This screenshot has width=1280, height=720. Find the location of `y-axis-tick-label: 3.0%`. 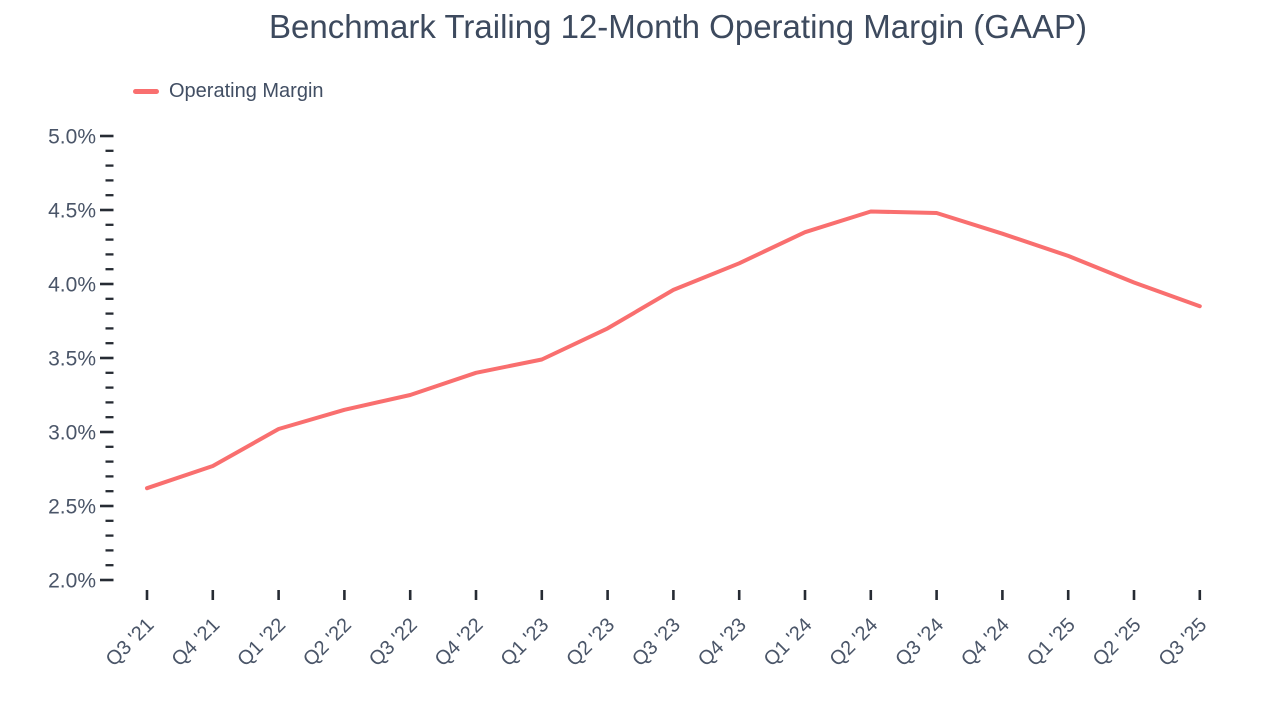

y-axis-tick-label: 3.0% is located at coordinates (72, 433).